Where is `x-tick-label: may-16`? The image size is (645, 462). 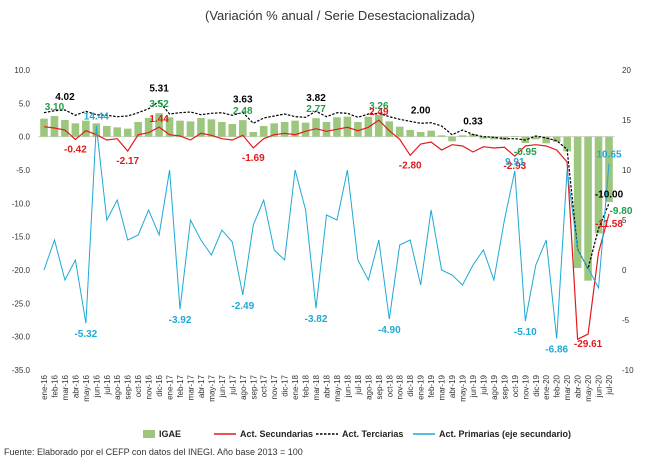
x-tick-label: may-16 is located at coordinates (86, 387).